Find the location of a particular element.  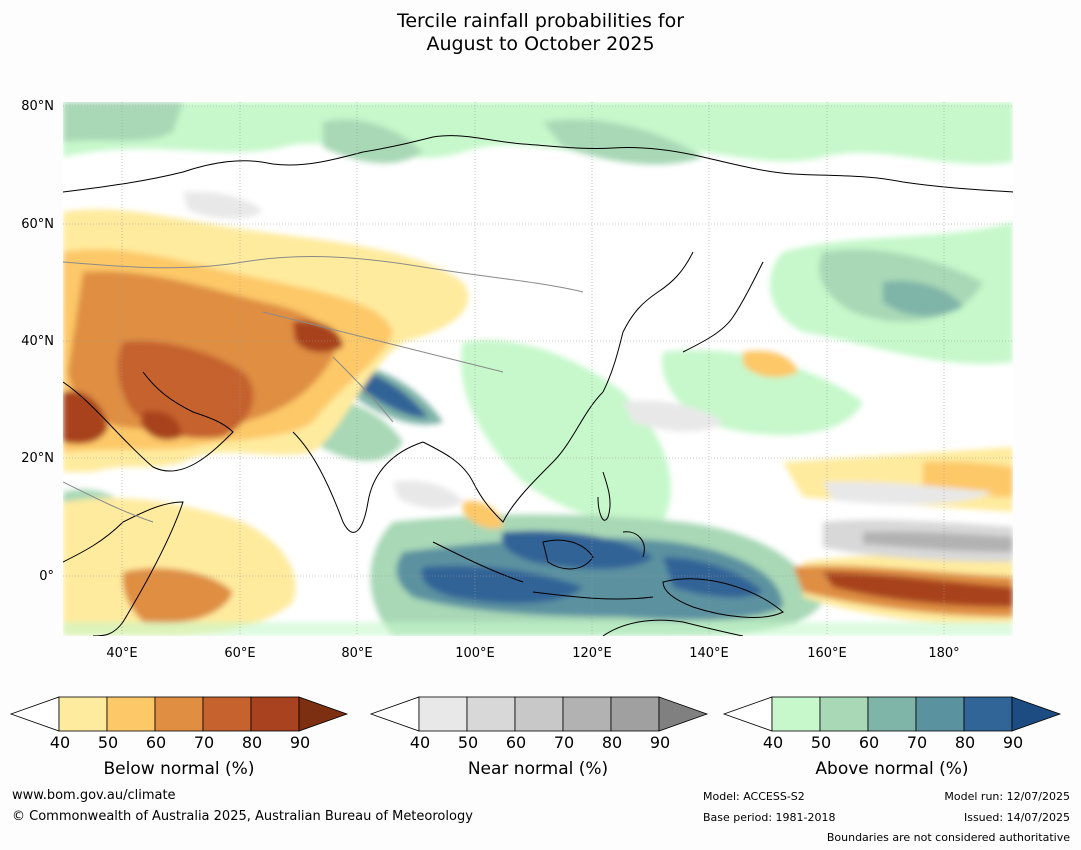

lon-label-80e: 80°E is located at coordinates (357, 653).